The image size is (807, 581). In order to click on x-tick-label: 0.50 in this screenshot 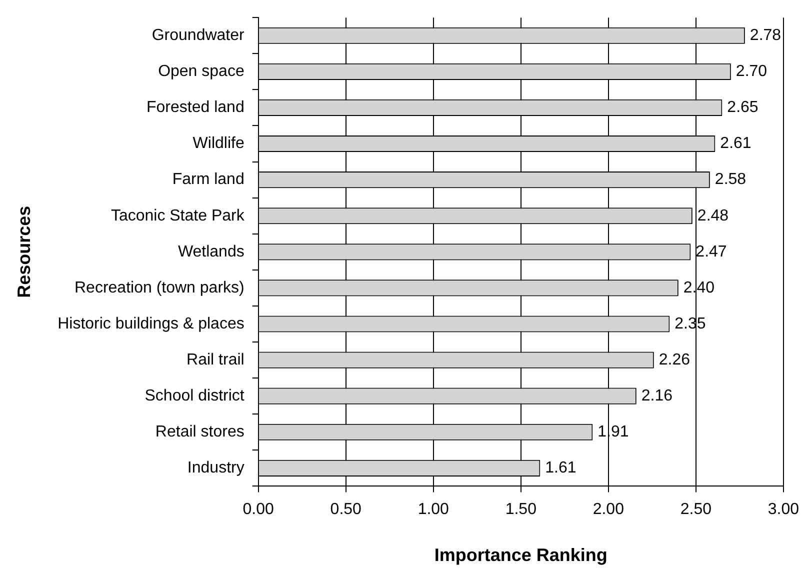, I will do `click(346, 509)`.